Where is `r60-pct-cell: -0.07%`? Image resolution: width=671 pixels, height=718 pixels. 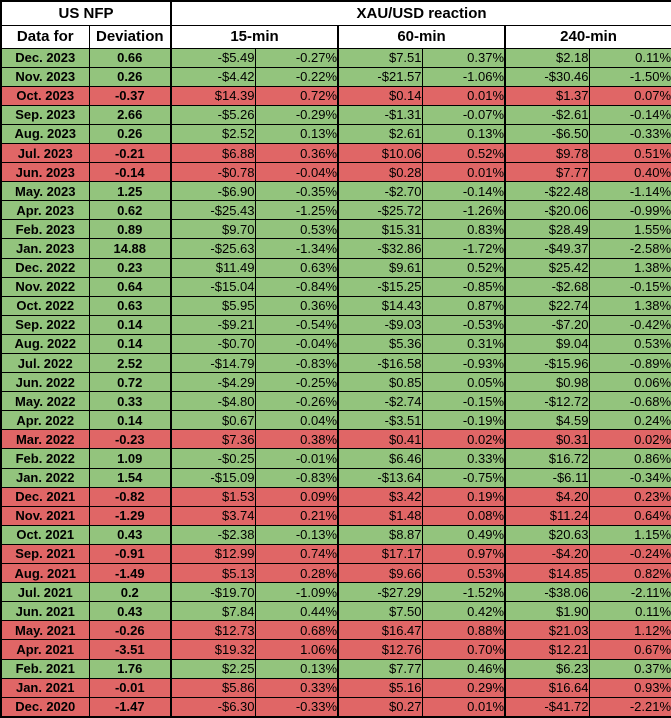
r60-pct-cell: -0.07% is located at coordinates (463, 114).